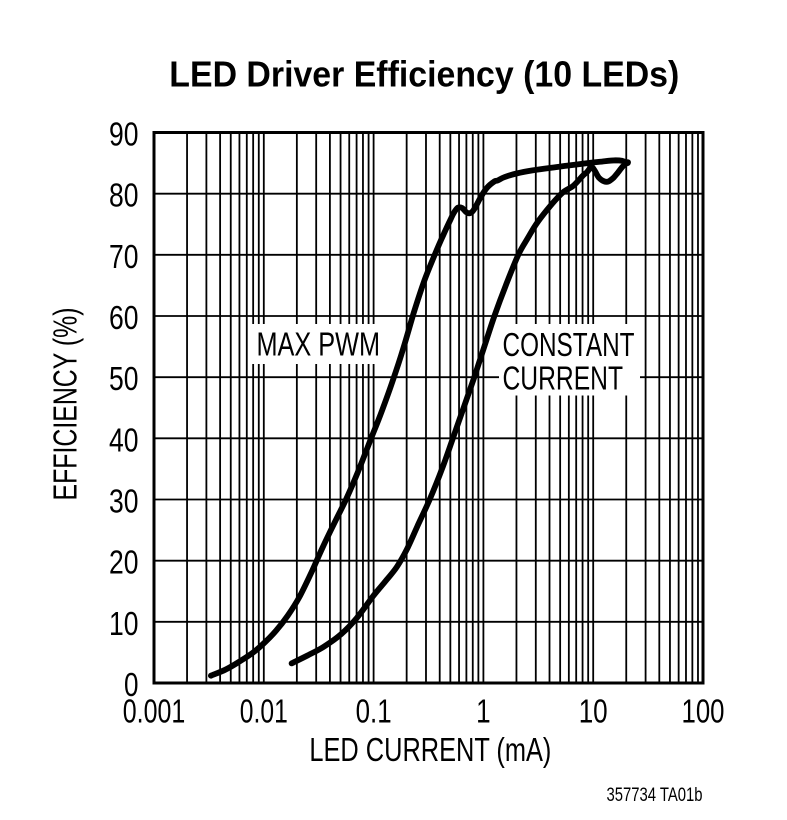 The width and height of the screenshot is (787, 820). I want to click on svg-text: 90, so click(124, 134).